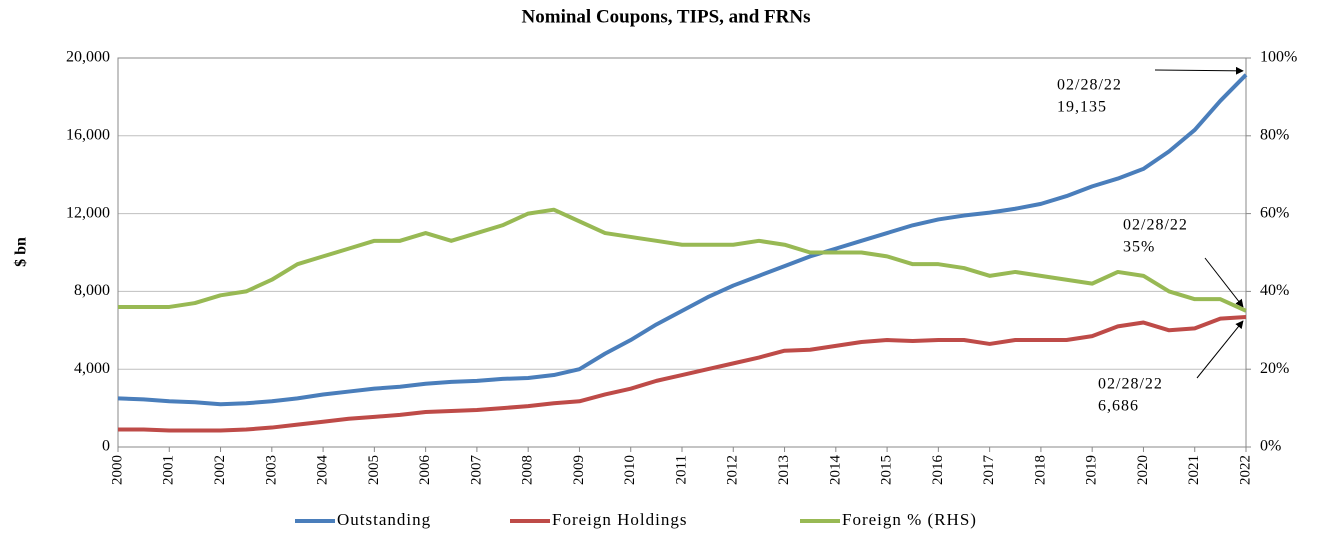 This screenshot has width=1333, height=540. Describe the element at coordinates (528, 470) in the screenshot. I see `x-tick-label: 2008` at that location.